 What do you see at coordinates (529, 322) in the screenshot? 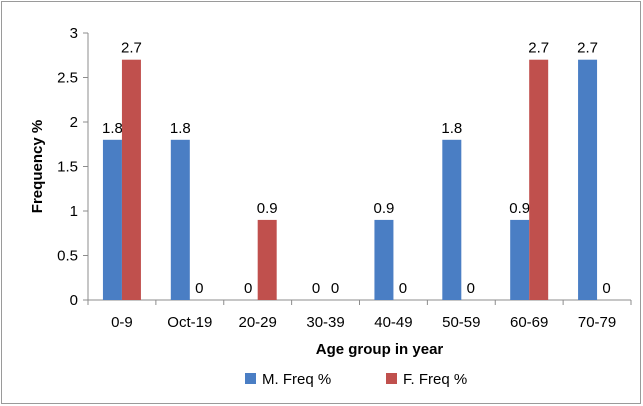
I see `x-tick-label: 60-69` at bounding box center [529, 322].